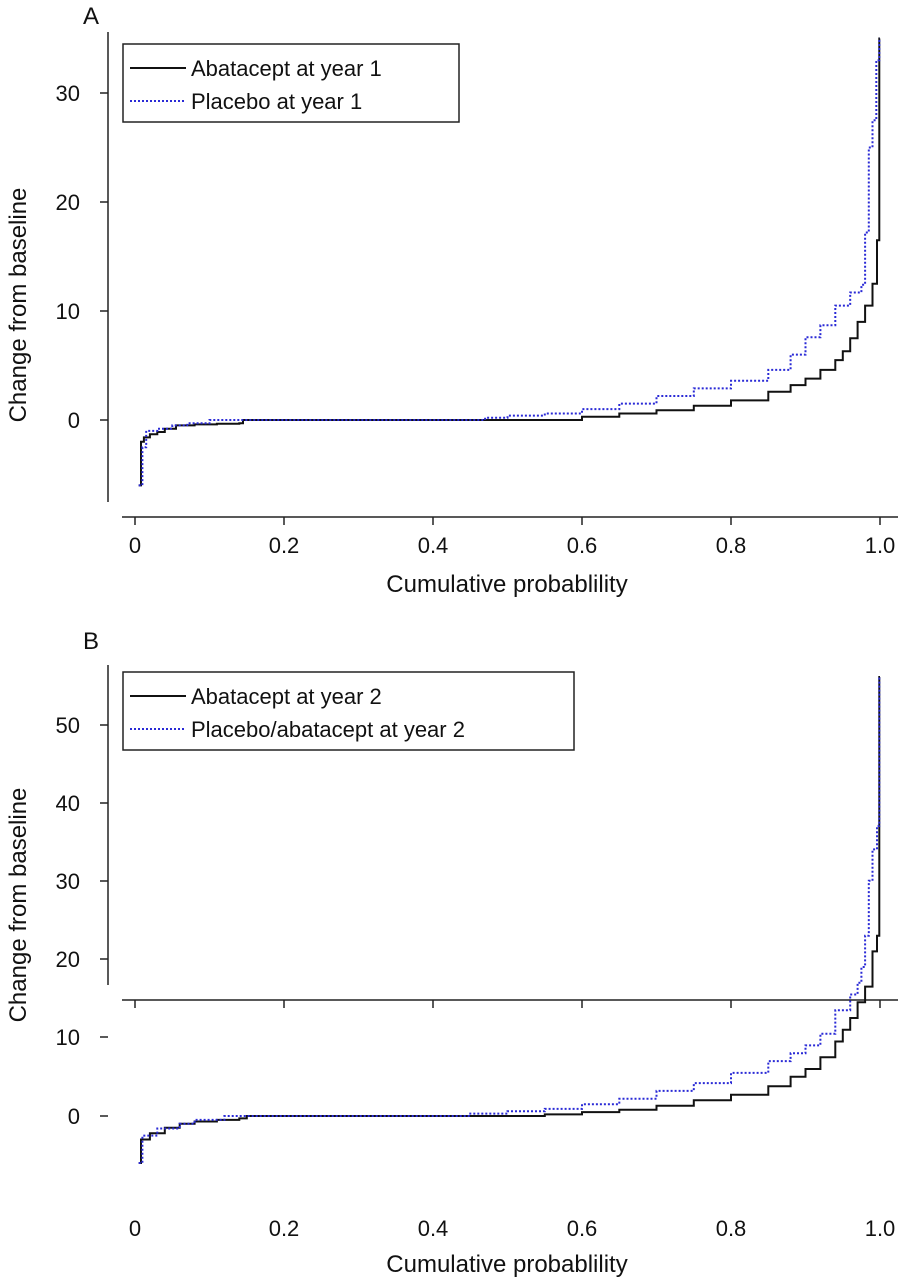 This screenshot has width=903, height=1280. What do you see at coordinates (68, 202) in the screenshot?
I see `panel-a-y-tick-label: 20` at bounding box center [68, 202].